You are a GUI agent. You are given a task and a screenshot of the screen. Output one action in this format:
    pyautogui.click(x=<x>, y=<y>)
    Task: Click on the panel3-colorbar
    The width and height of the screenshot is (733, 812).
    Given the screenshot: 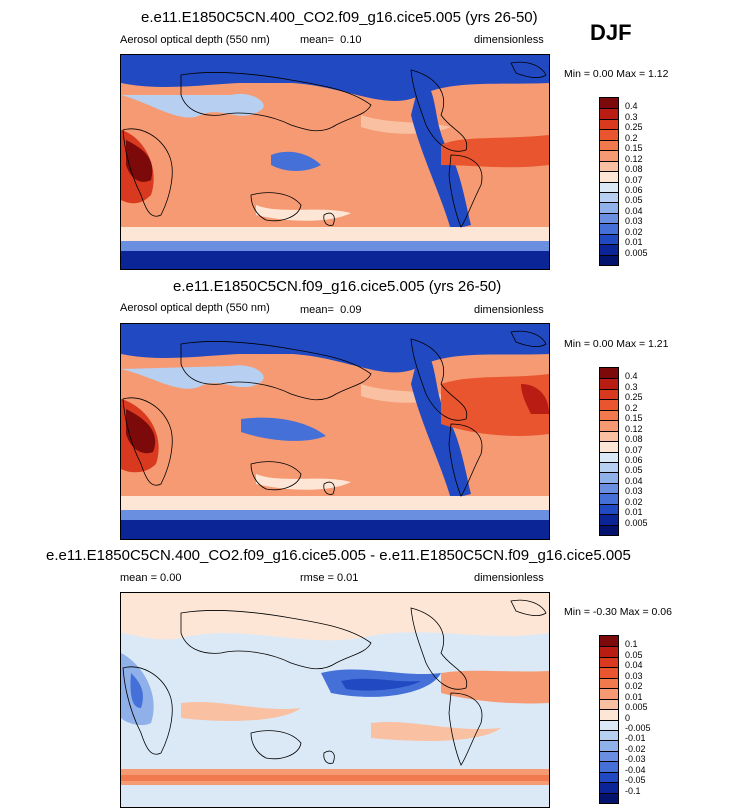 What is the action you would take?
    pyautogui.click(x=609, y=719)
    